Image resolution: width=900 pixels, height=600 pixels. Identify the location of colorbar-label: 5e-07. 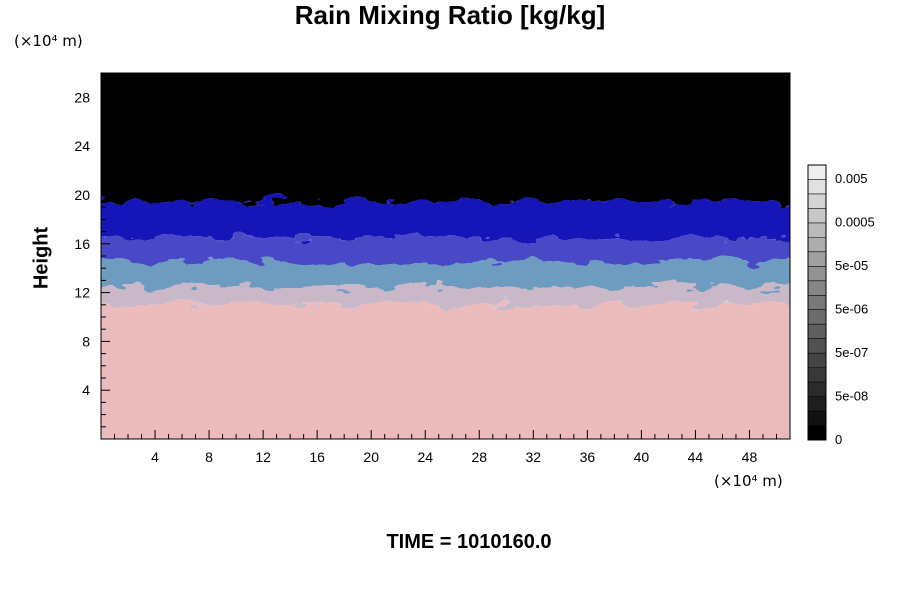
(851, 352).